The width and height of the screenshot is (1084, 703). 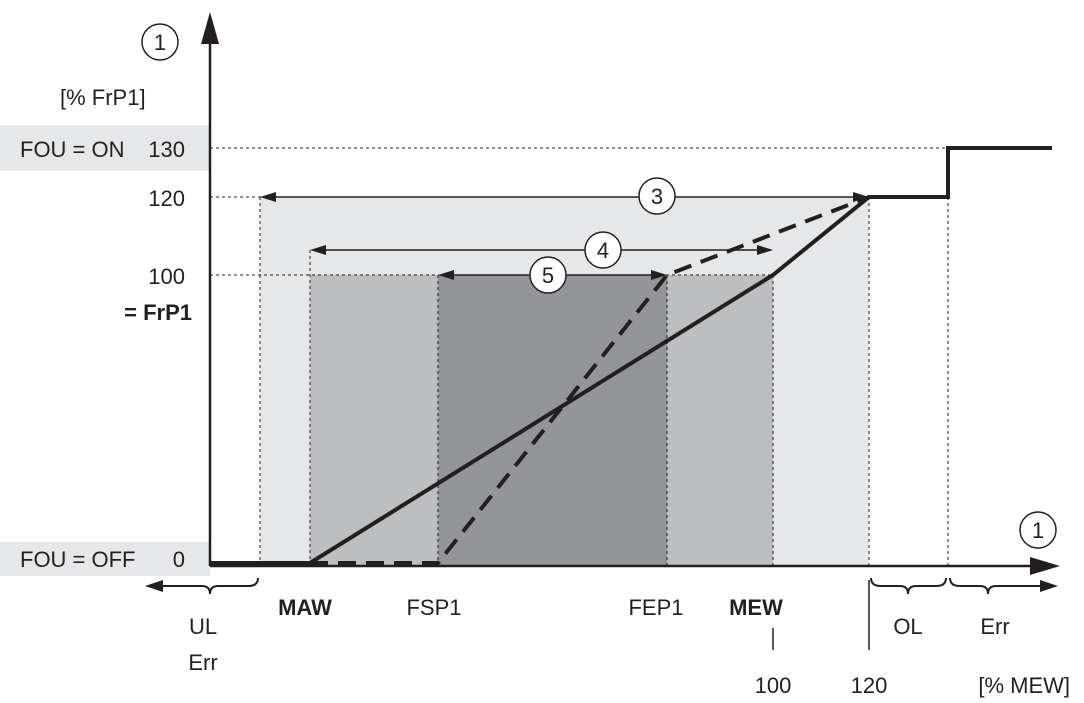 I want to click on svg-text: 3, so click(x=657, y=196).